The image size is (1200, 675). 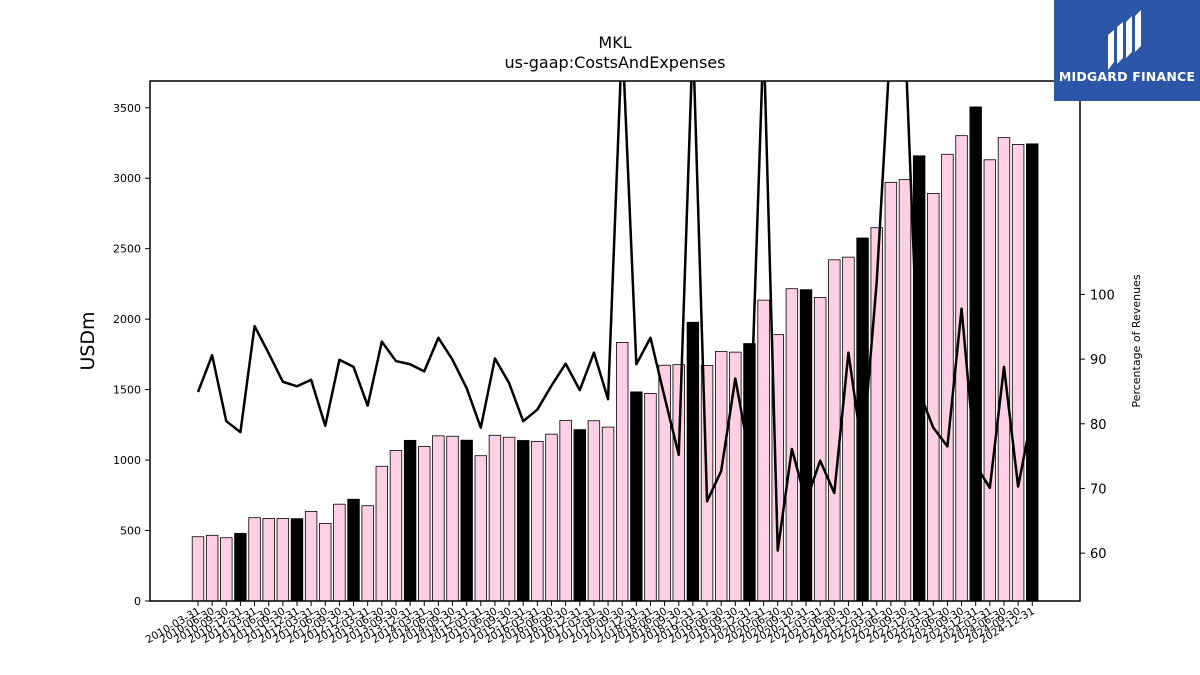 What do you see at coordinates (1098, 554) in the screenshot?
I see `y2-tick-label: 60` at bounding box center [1098, 554].